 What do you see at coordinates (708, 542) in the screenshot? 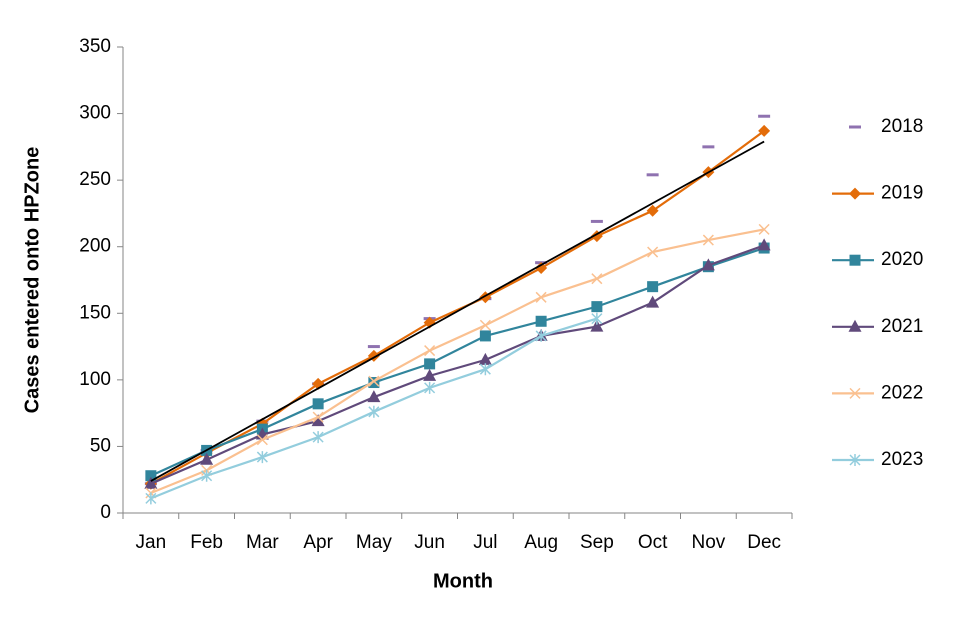
I see `x-tick-label: Nov` at bounding box center [708, 542].